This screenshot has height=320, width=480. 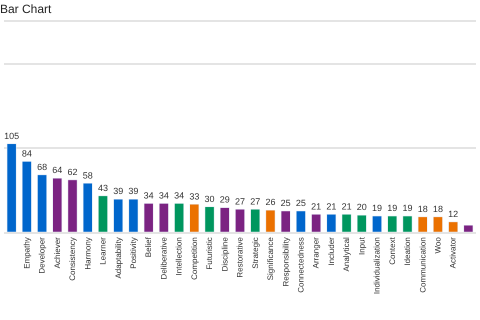 What do you see at coordinates (194, 196) in the screenshot?
I see `data-label: 33` at bounding box center [194, 196].